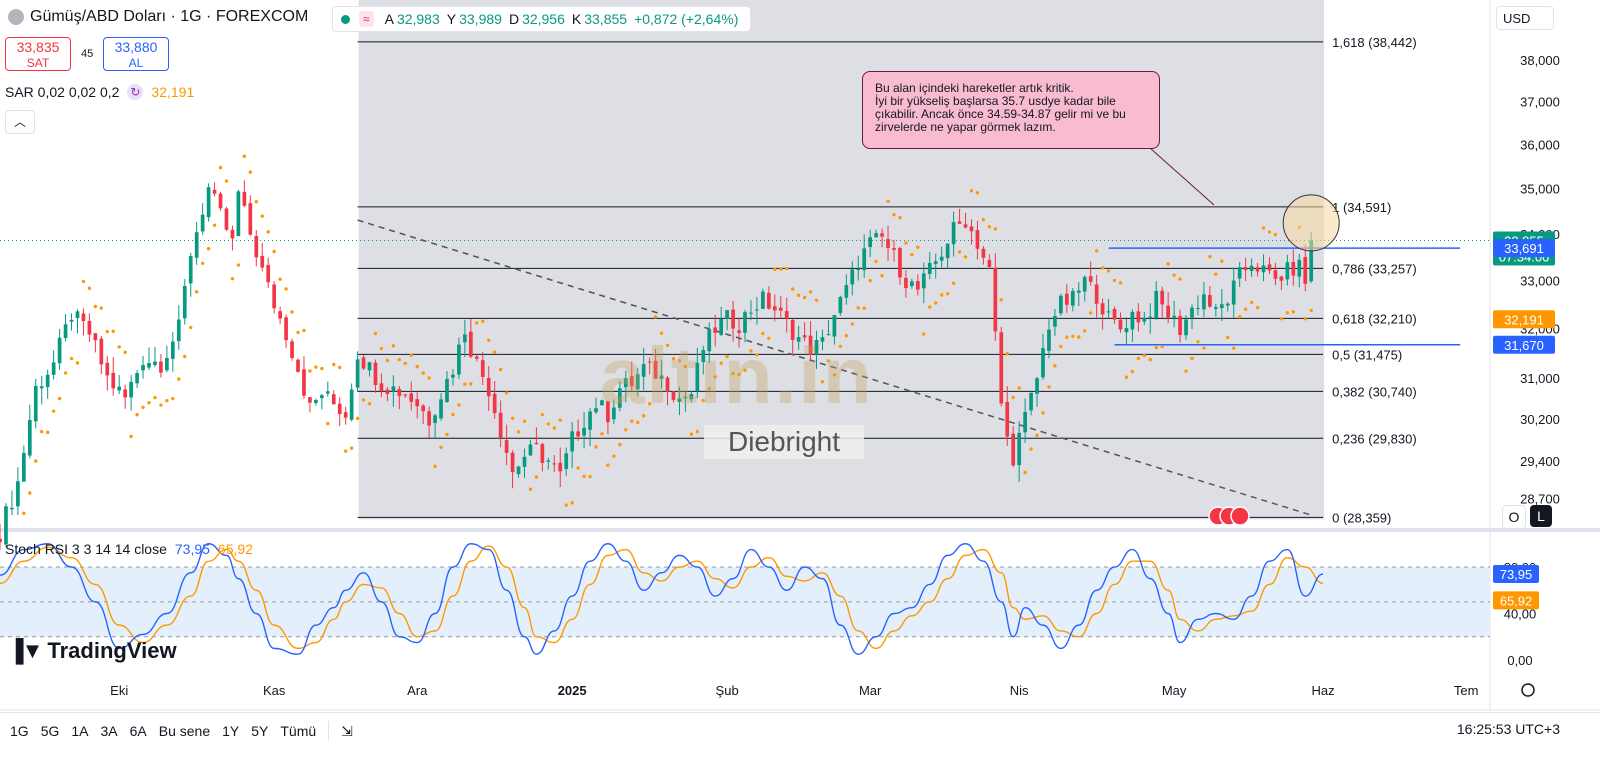  I want to click on range-bu-sene: Bu sene, so click(184, 731).